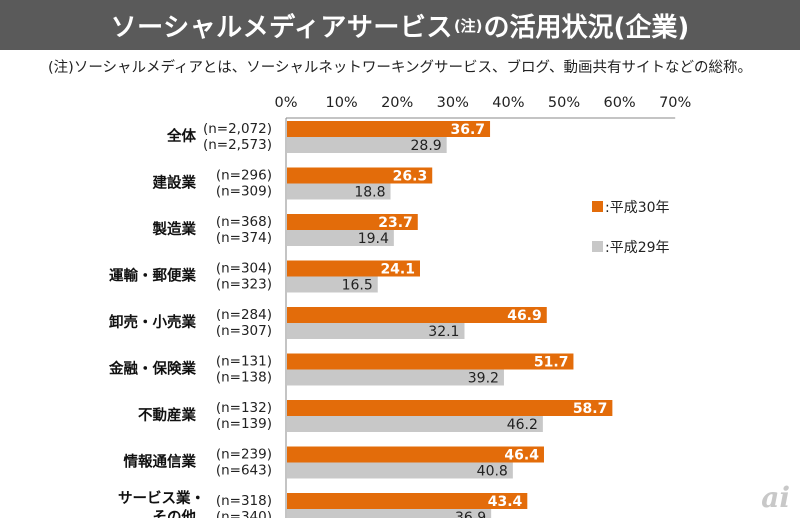  Describe the element at coordinates (468, 25) in the screenshot. I see `title-note-marker: (注)` at that location.